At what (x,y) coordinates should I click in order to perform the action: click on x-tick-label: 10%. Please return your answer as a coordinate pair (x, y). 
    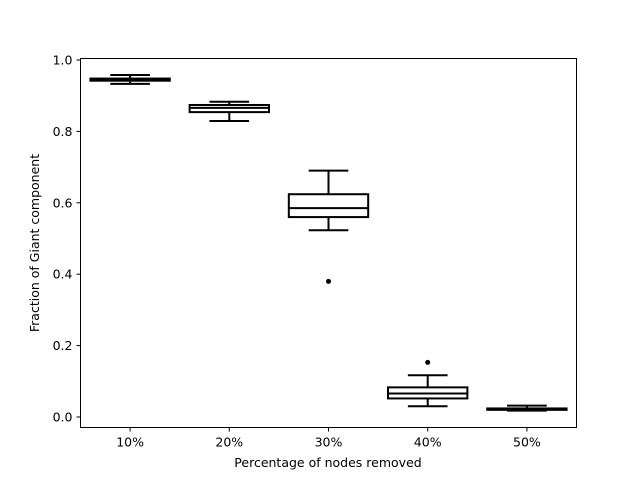
    Looking at the image, I should click on (130, 442).